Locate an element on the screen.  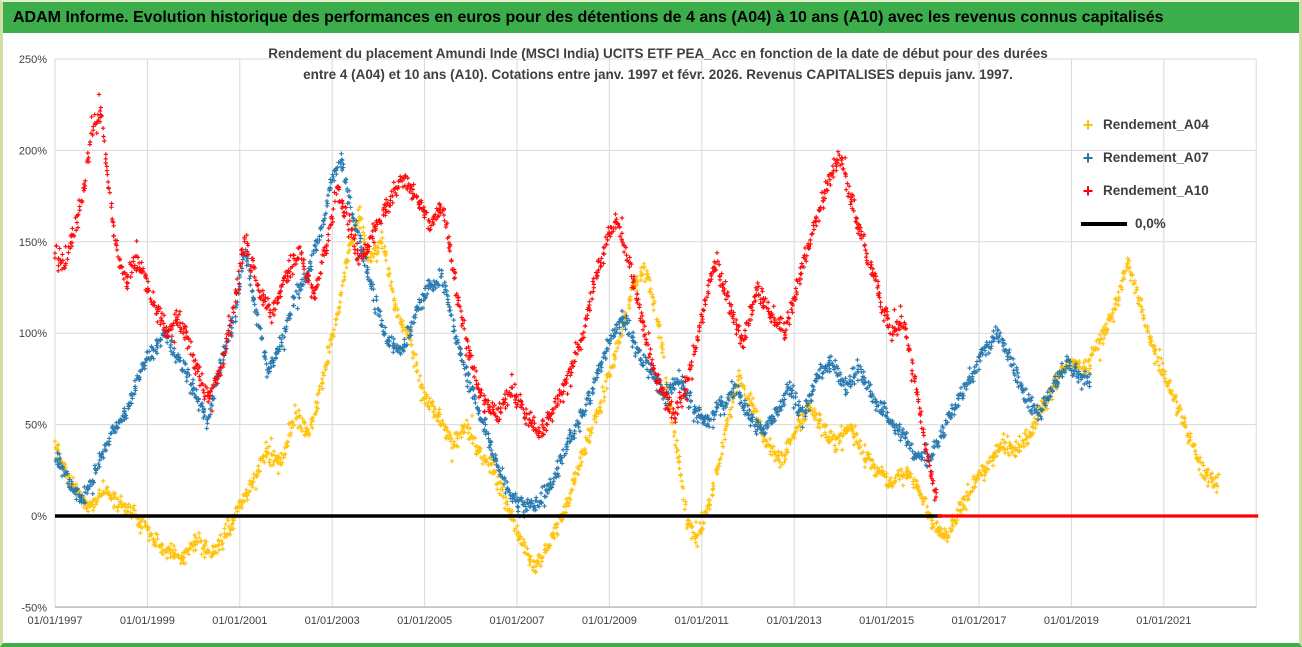
svg-text: 250% is located at coordinates (33, 60).